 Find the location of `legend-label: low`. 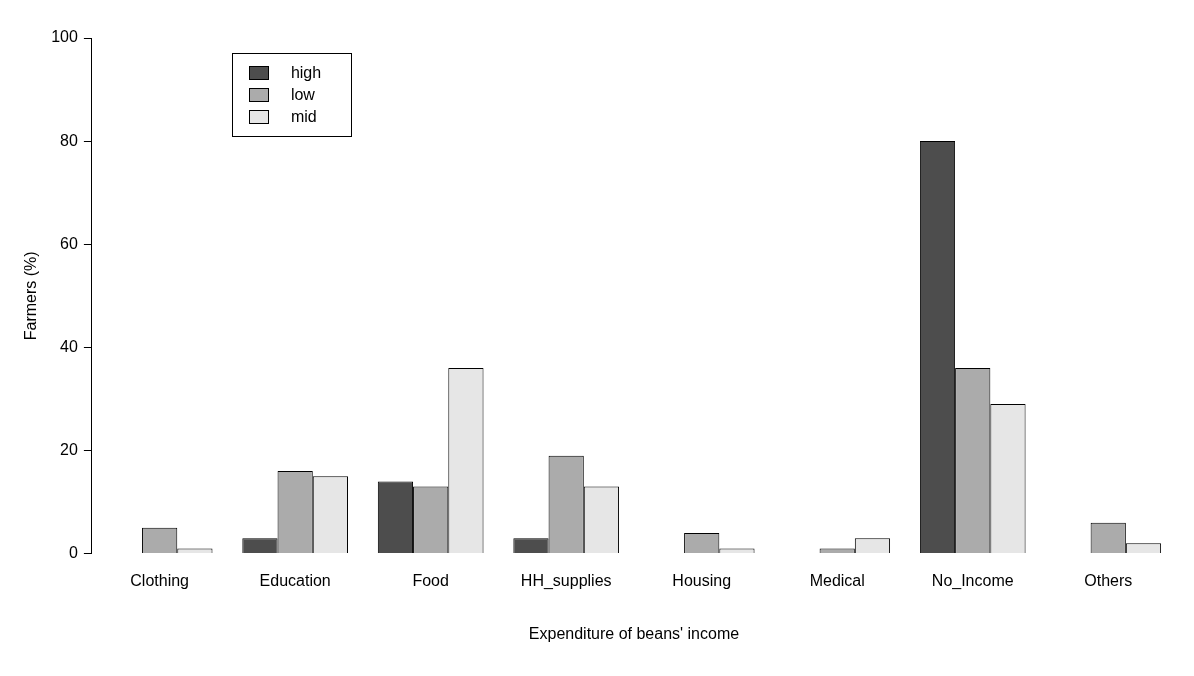

legend-label: low is located at coordinates (302, 95).